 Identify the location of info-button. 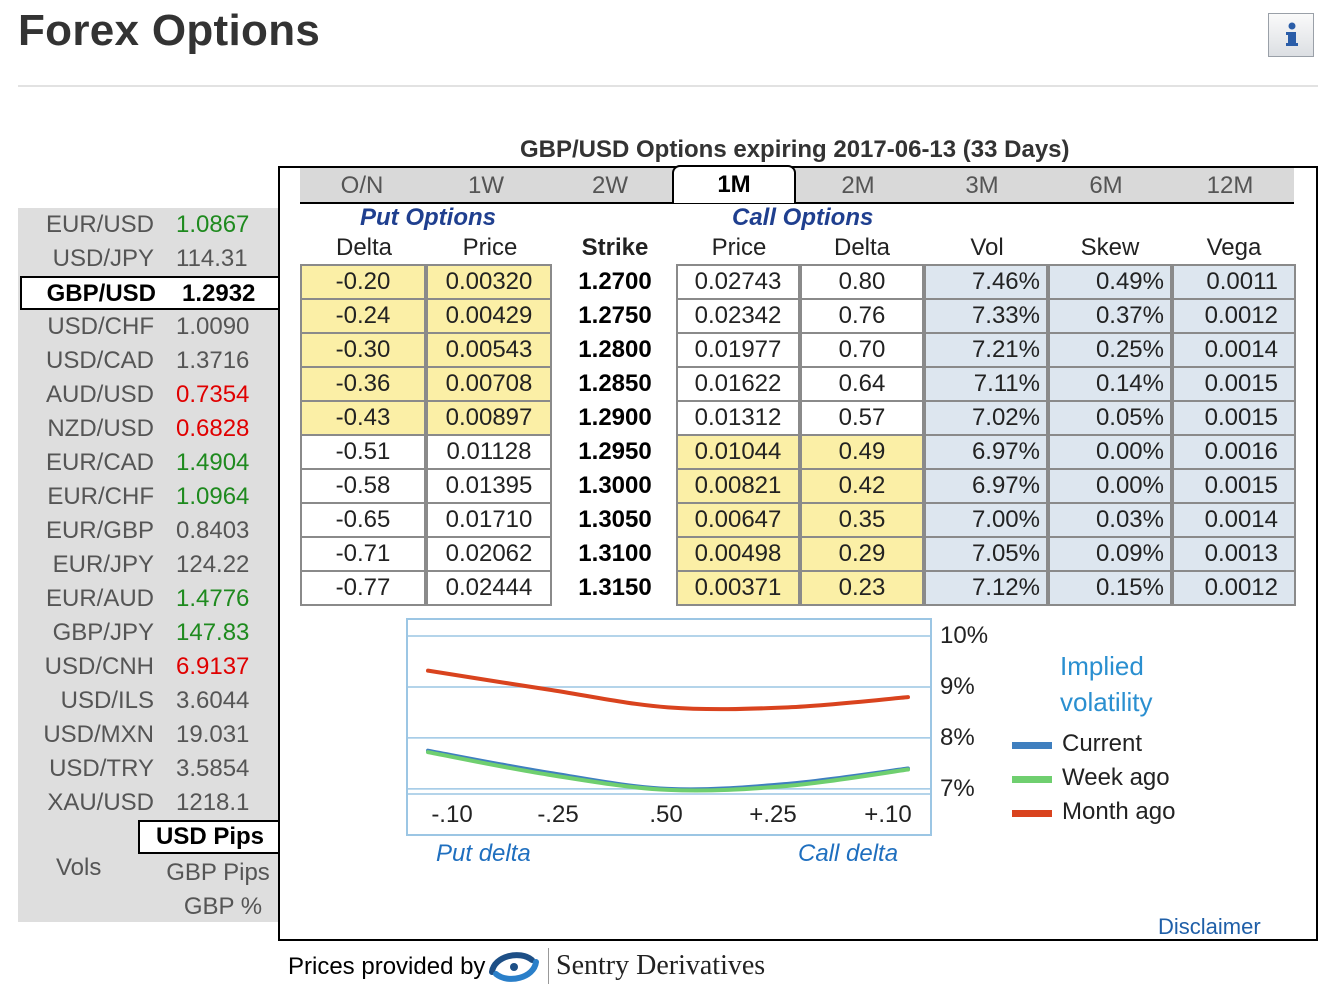
(1291, 35).